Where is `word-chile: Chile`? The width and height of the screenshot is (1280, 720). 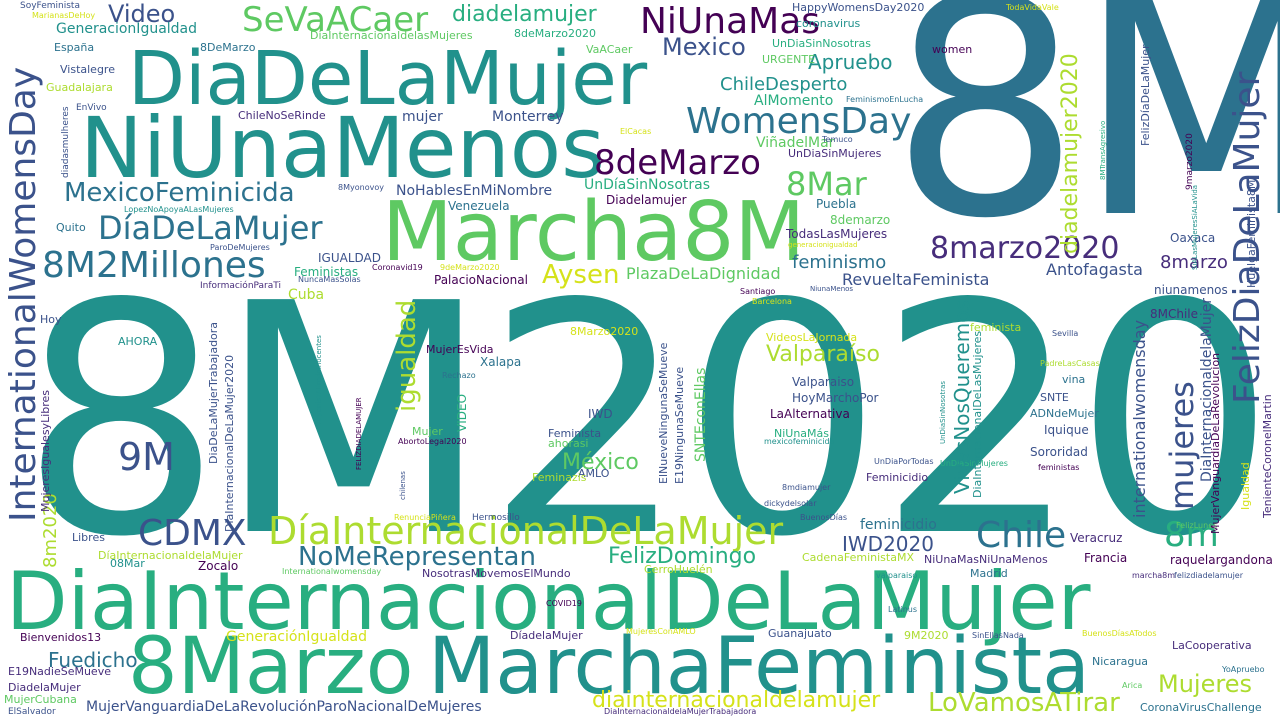 word-chile: Chile is located at coordinates (1021, 535).